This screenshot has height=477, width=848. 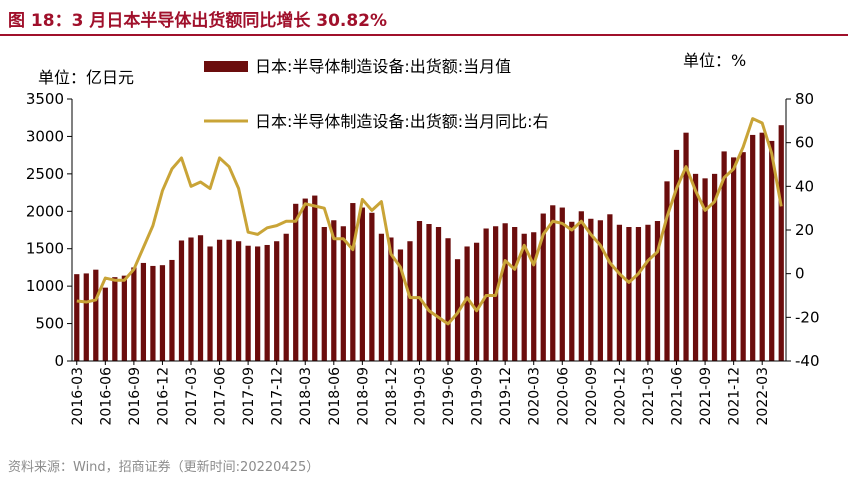 I want to click on x-tick-label: 2016-12, so click(x=163, y=396).